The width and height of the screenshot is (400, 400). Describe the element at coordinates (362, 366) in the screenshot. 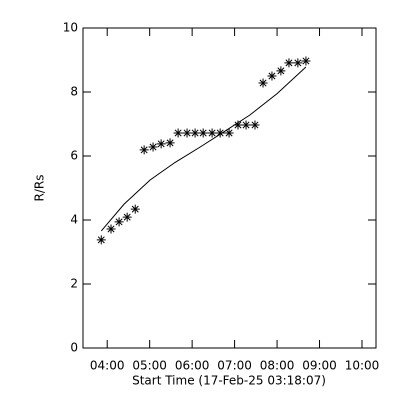

I see `x-tick-label: 10:00` at that location.